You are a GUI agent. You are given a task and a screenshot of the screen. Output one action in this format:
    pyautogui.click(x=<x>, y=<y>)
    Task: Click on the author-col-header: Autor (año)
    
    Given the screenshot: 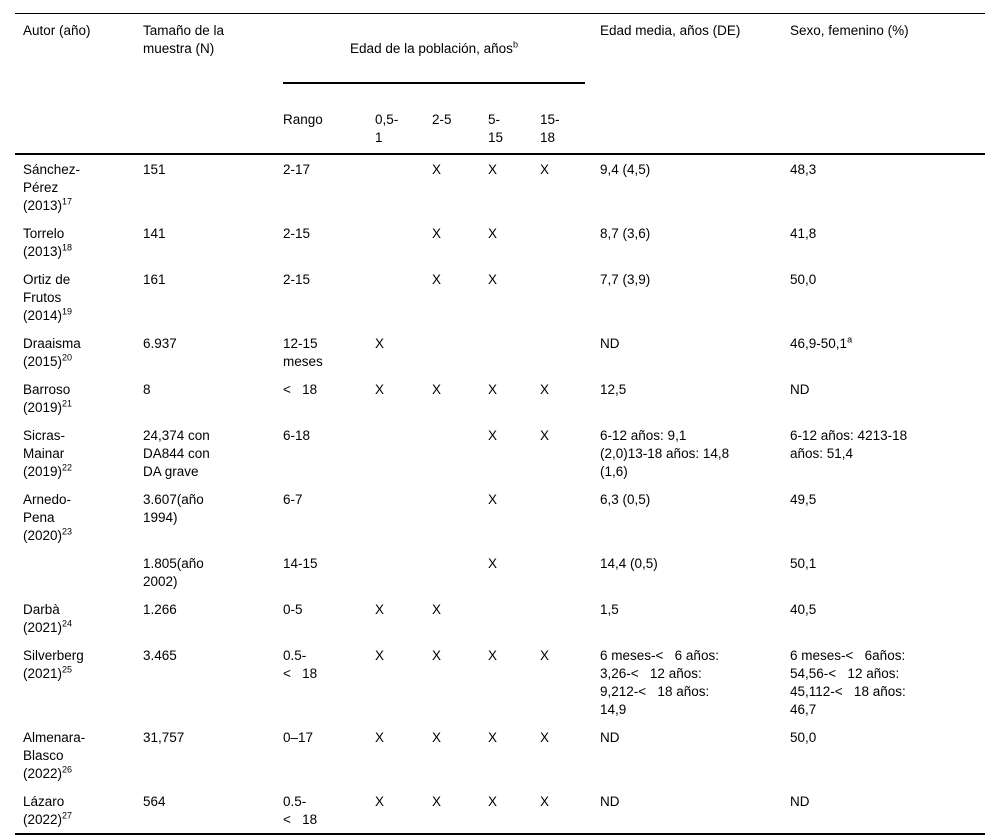 What is the action you would take?
    pyautogui.click(x=79, y=84)
    